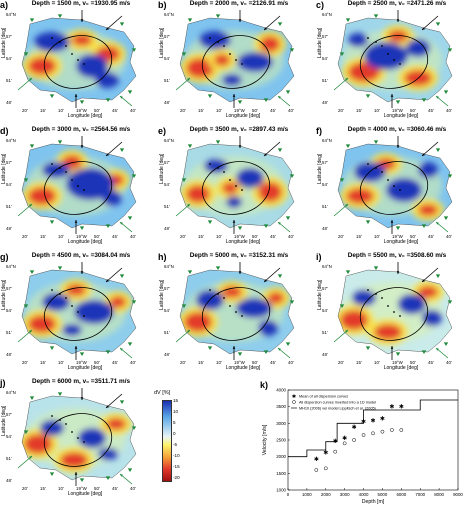 The height and width of the screenshot is (518, 474). What do you see at coordinates (320, 5) in the screenshot?
I see `panel-label: c)` at bounding box center [320, 5].